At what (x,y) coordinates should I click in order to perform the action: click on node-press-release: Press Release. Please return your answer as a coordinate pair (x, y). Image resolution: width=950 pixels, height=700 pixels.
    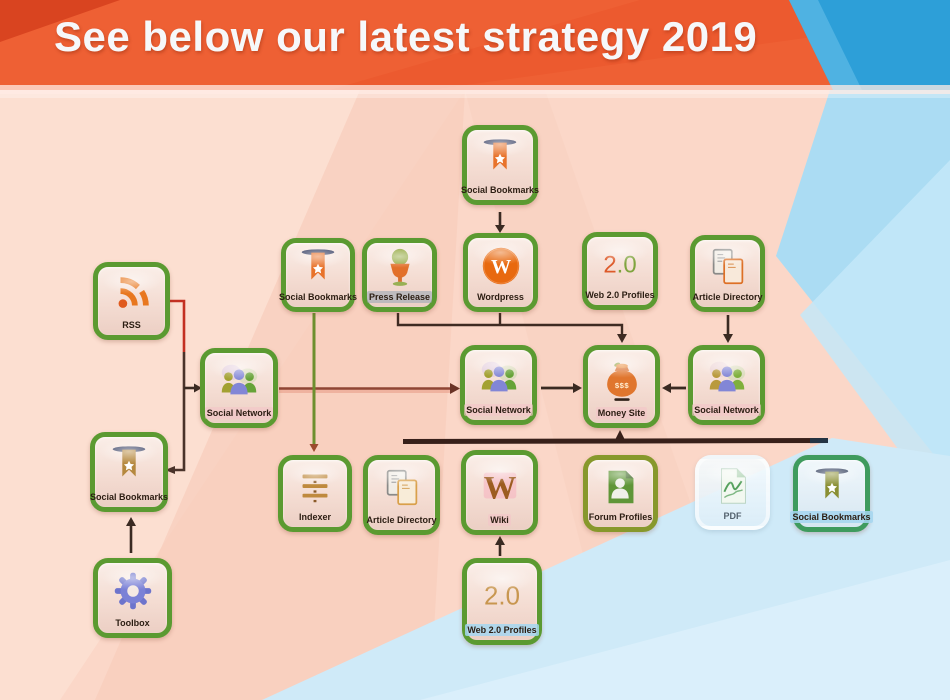
    Looking at the image, I should click on (399, 275).